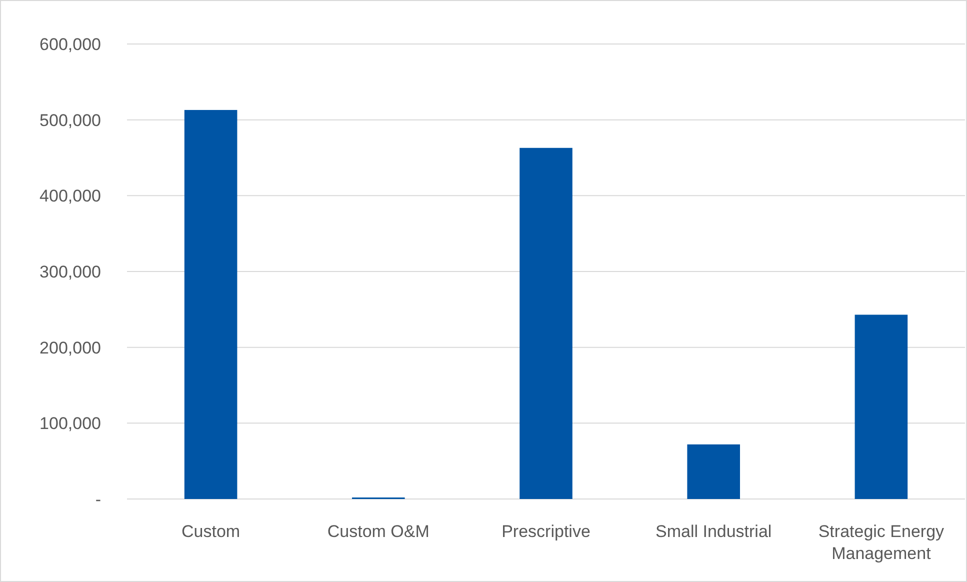 This screenshot has width=967, height=582. What do you see at coordinates (70, 272) in the screenshot?
I see `y-tick-label: 300,000` at bounding box center [70, 272].